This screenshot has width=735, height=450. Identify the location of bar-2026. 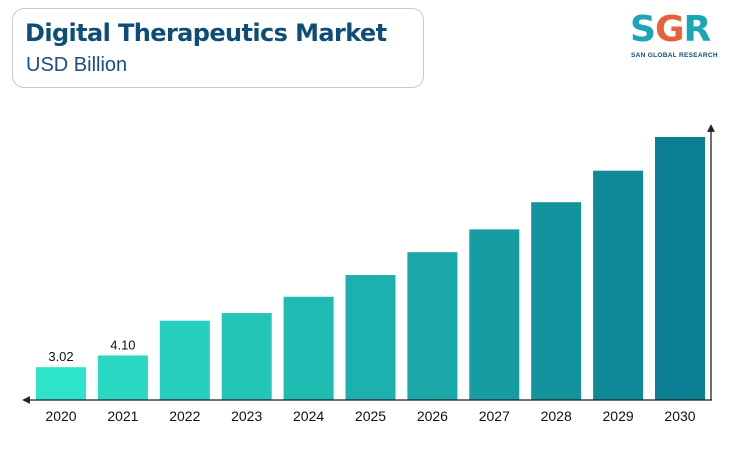
(432, 326).